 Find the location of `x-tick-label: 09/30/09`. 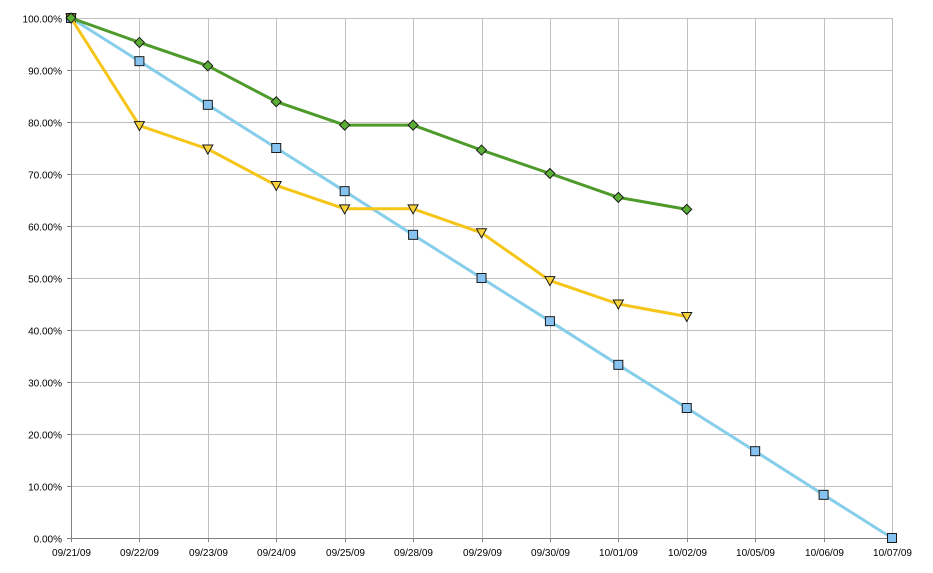

x-tick-label: 09/30/09 is located at coordinates (550, 553).